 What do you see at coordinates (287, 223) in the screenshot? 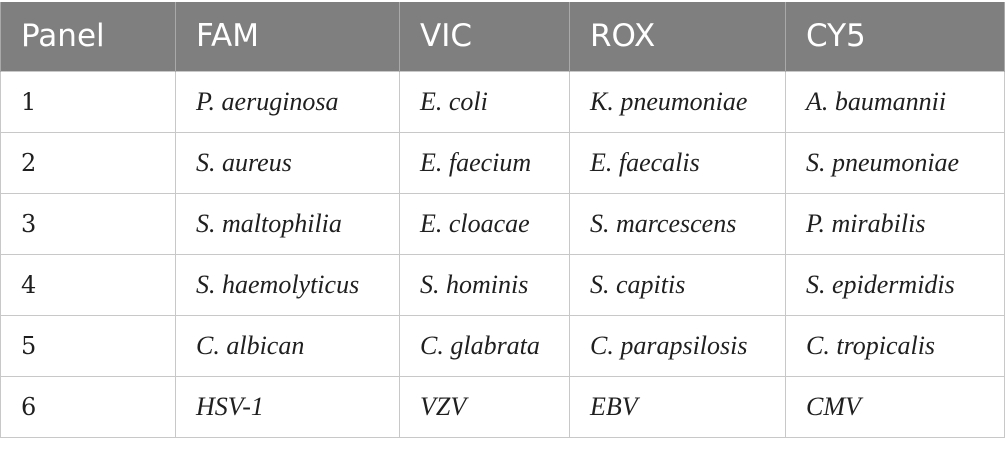
I see `fam-cell: S. maltophilia` at bounding box center [287, 223].